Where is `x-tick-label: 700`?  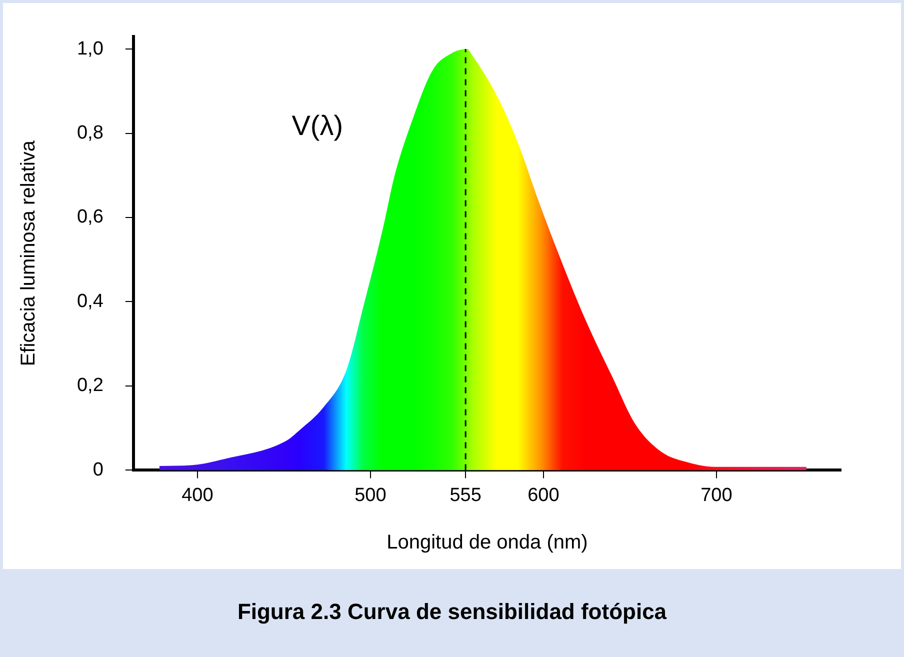
x-tick-label: 700 is located at coordinates (716, 495).